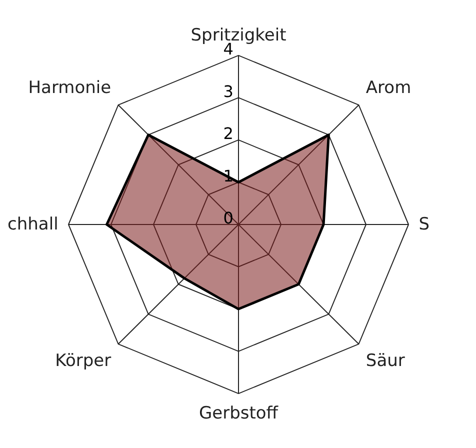 This screenshot has width=476, height=448. Describe the element at coordinates (424, 224) in the screenshot. I see `spoke-label: S` at that location.